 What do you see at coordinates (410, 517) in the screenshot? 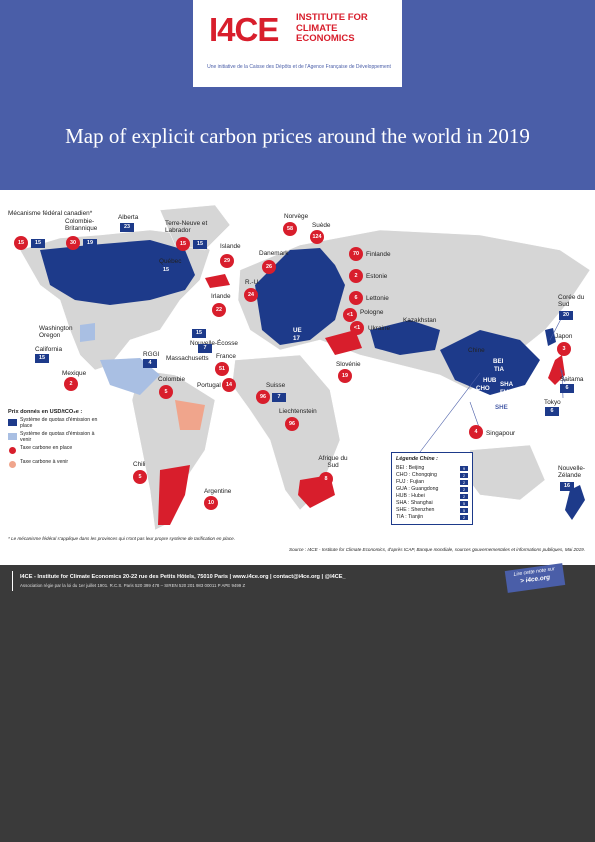
I see `china-legend-row: TIA : Tianjin` at bounding box center [410, 517].